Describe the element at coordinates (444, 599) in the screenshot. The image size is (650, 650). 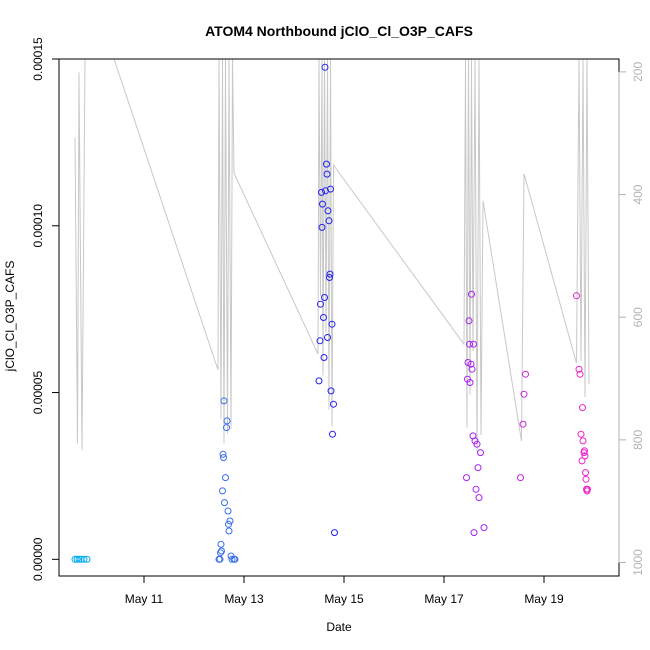
I see `x-tick-label: May 17` at that location.